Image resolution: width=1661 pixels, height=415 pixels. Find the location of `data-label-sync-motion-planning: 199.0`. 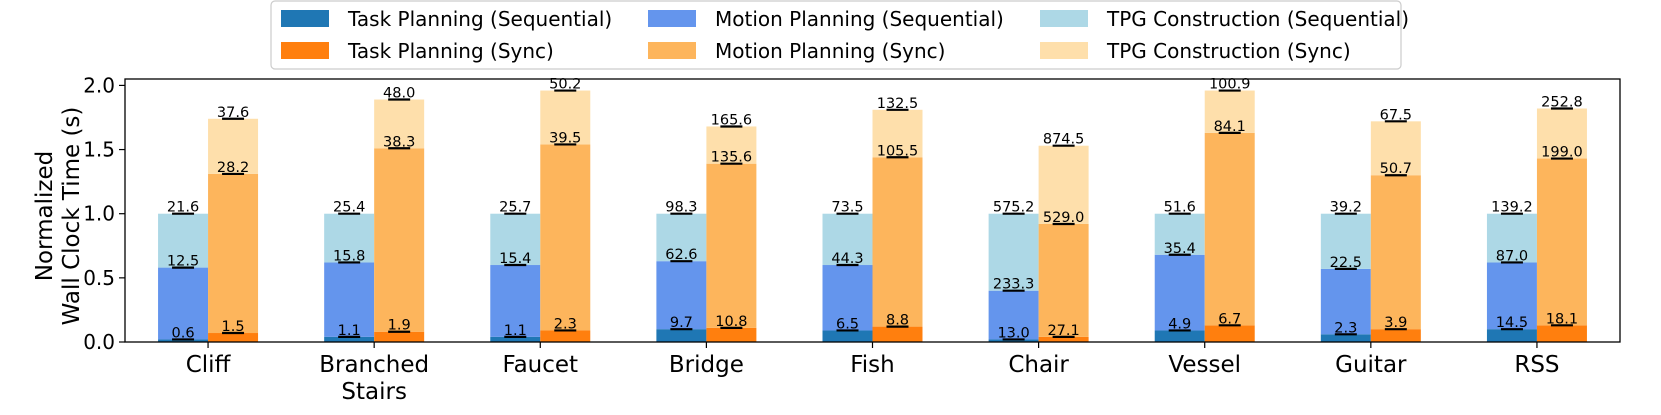

data-label-sync-motion-planning: 199.0 is located at coordinates (1562, 153).